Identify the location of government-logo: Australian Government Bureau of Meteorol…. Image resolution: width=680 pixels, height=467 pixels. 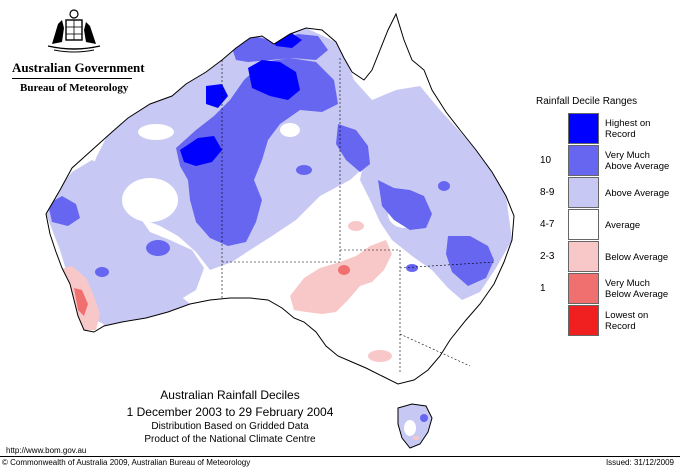
(76, 53).